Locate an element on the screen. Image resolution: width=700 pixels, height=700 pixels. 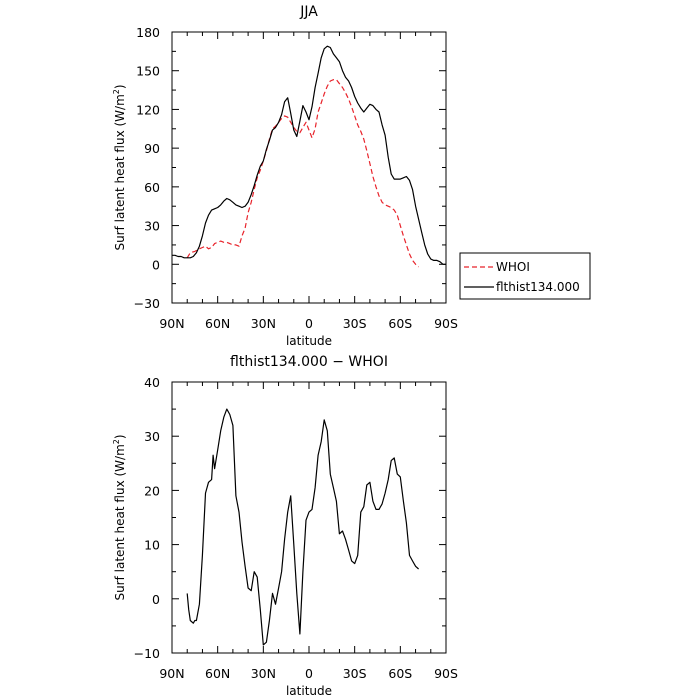
lower-series-line-difference is located at coordinates (303, 527).